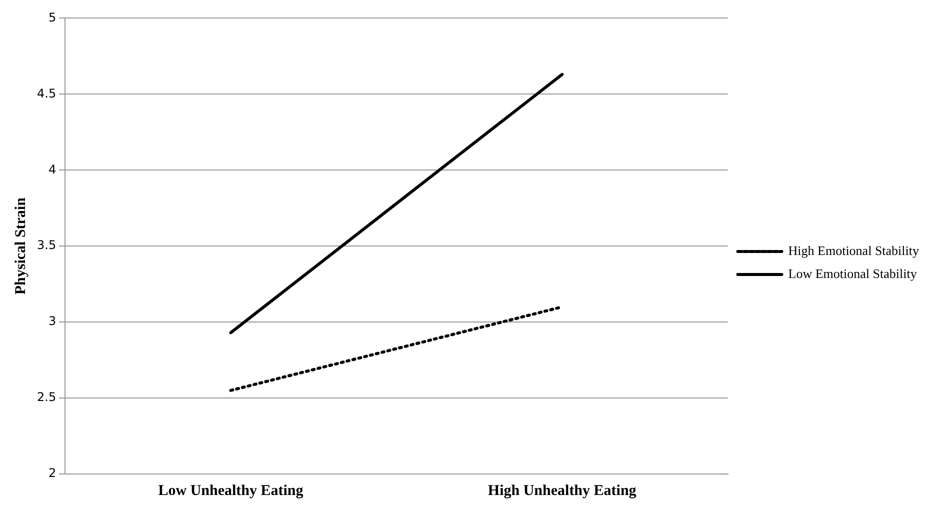  I want to click on y-tick-label: 3.5, so click(46, 245).